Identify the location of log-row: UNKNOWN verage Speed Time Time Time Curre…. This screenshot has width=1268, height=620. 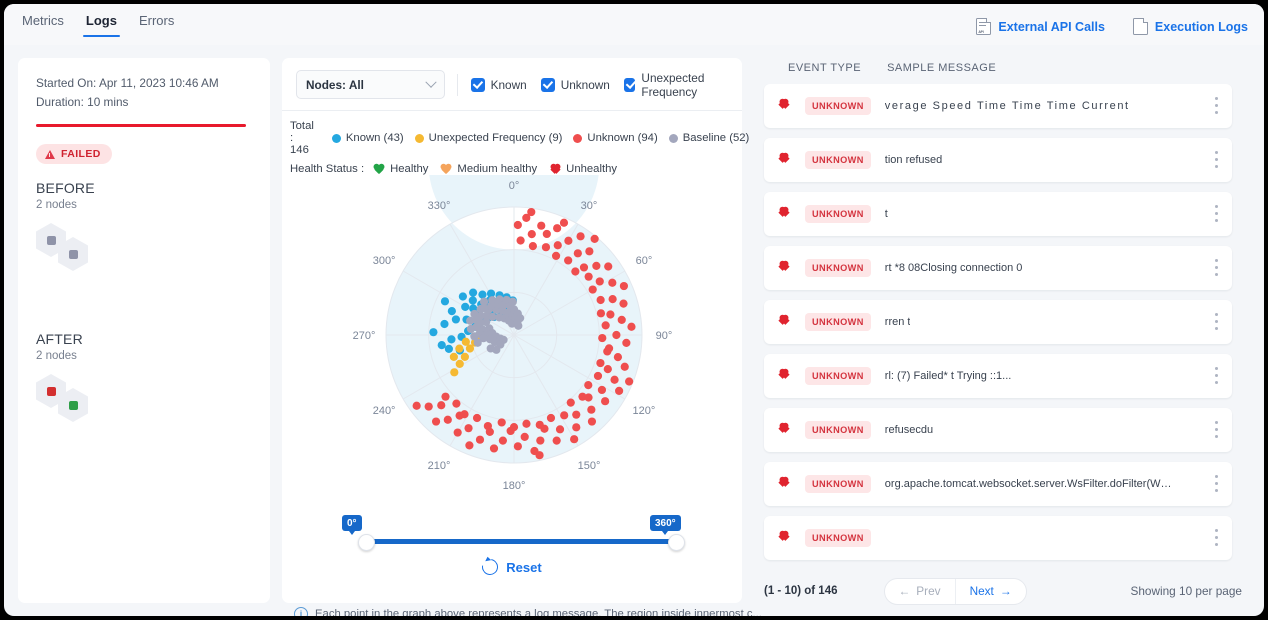
(998, 106).